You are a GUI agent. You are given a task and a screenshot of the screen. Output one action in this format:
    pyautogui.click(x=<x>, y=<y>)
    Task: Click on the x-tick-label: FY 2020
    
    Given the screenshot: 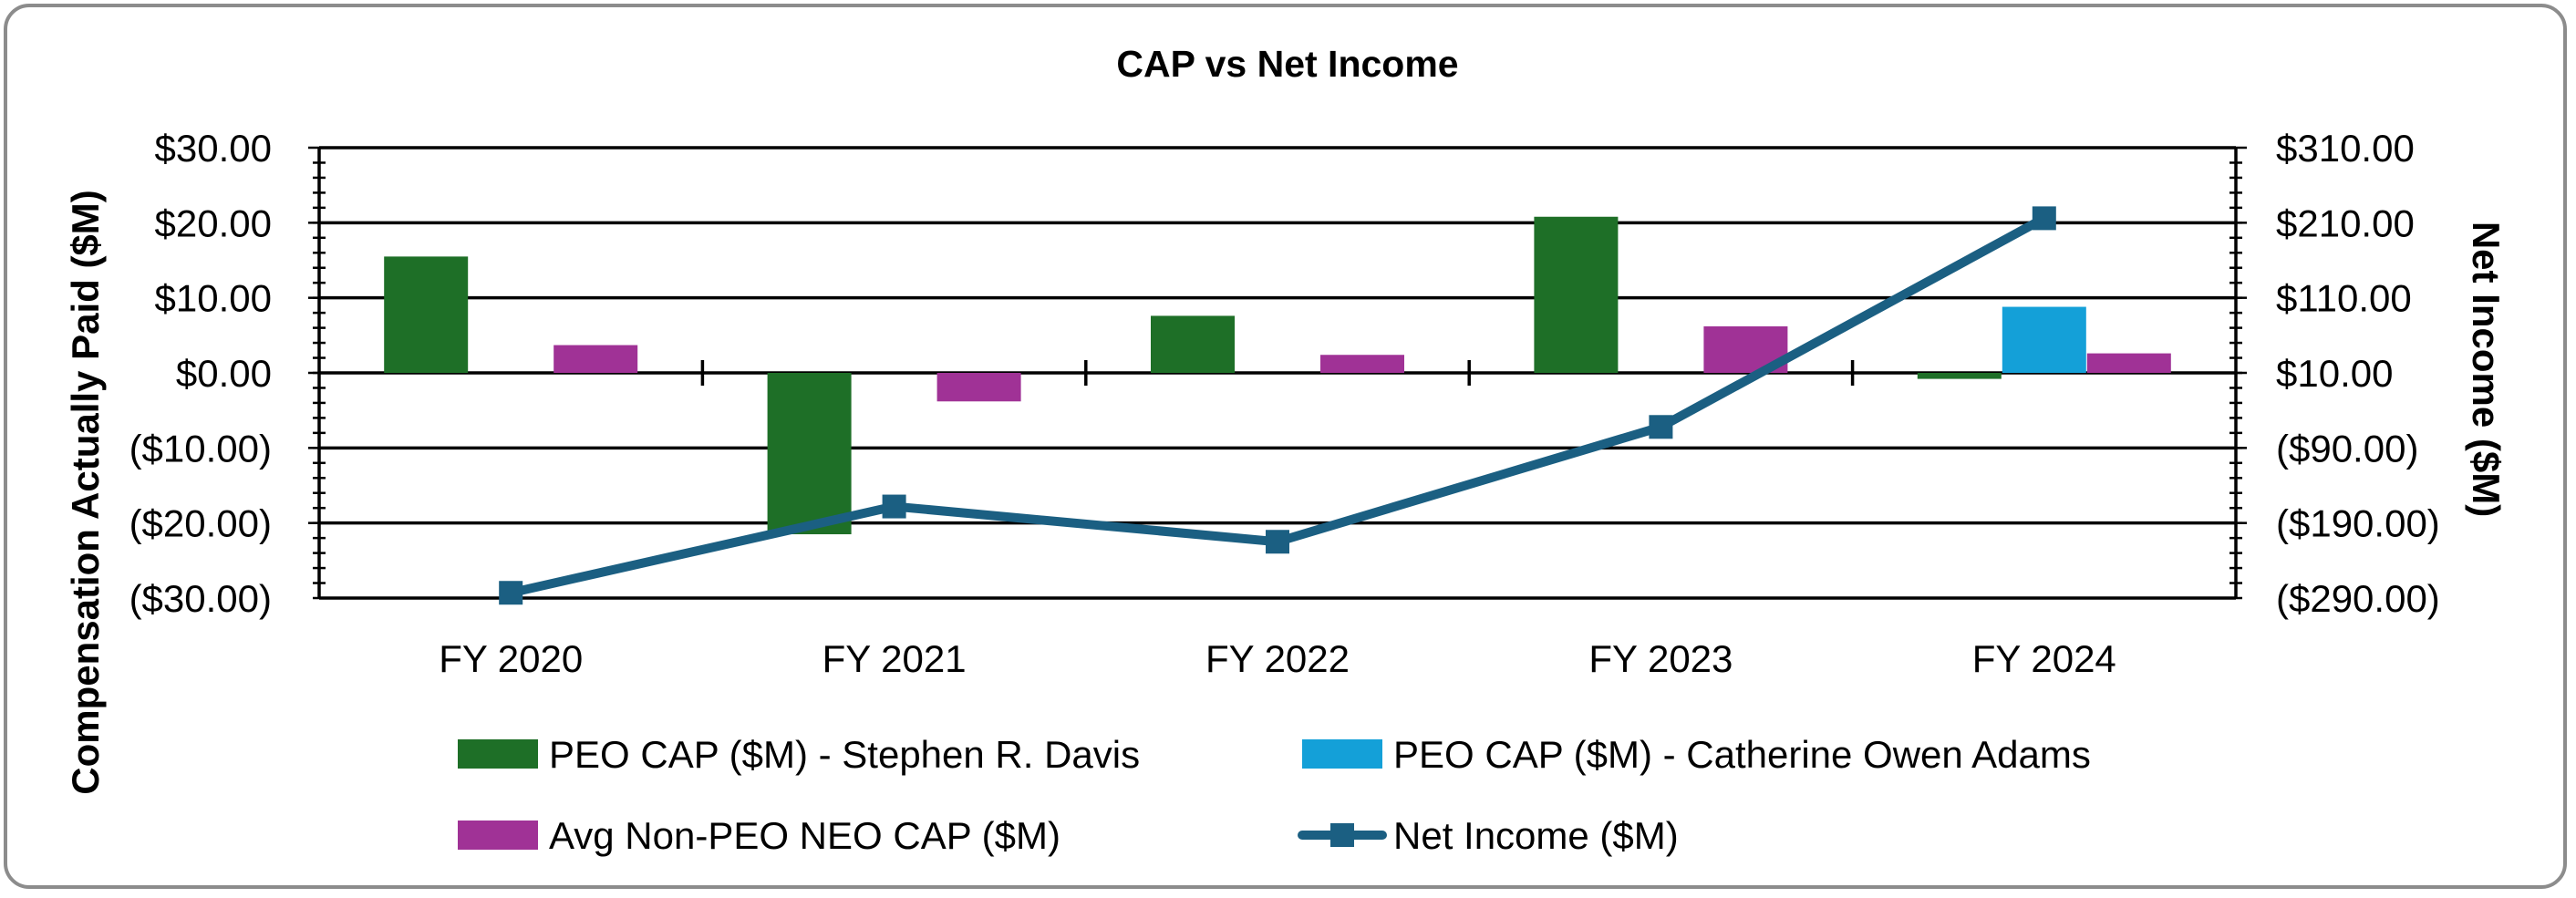 What is the action you would take?
    pyautogui.click(x=511, y=659)
    